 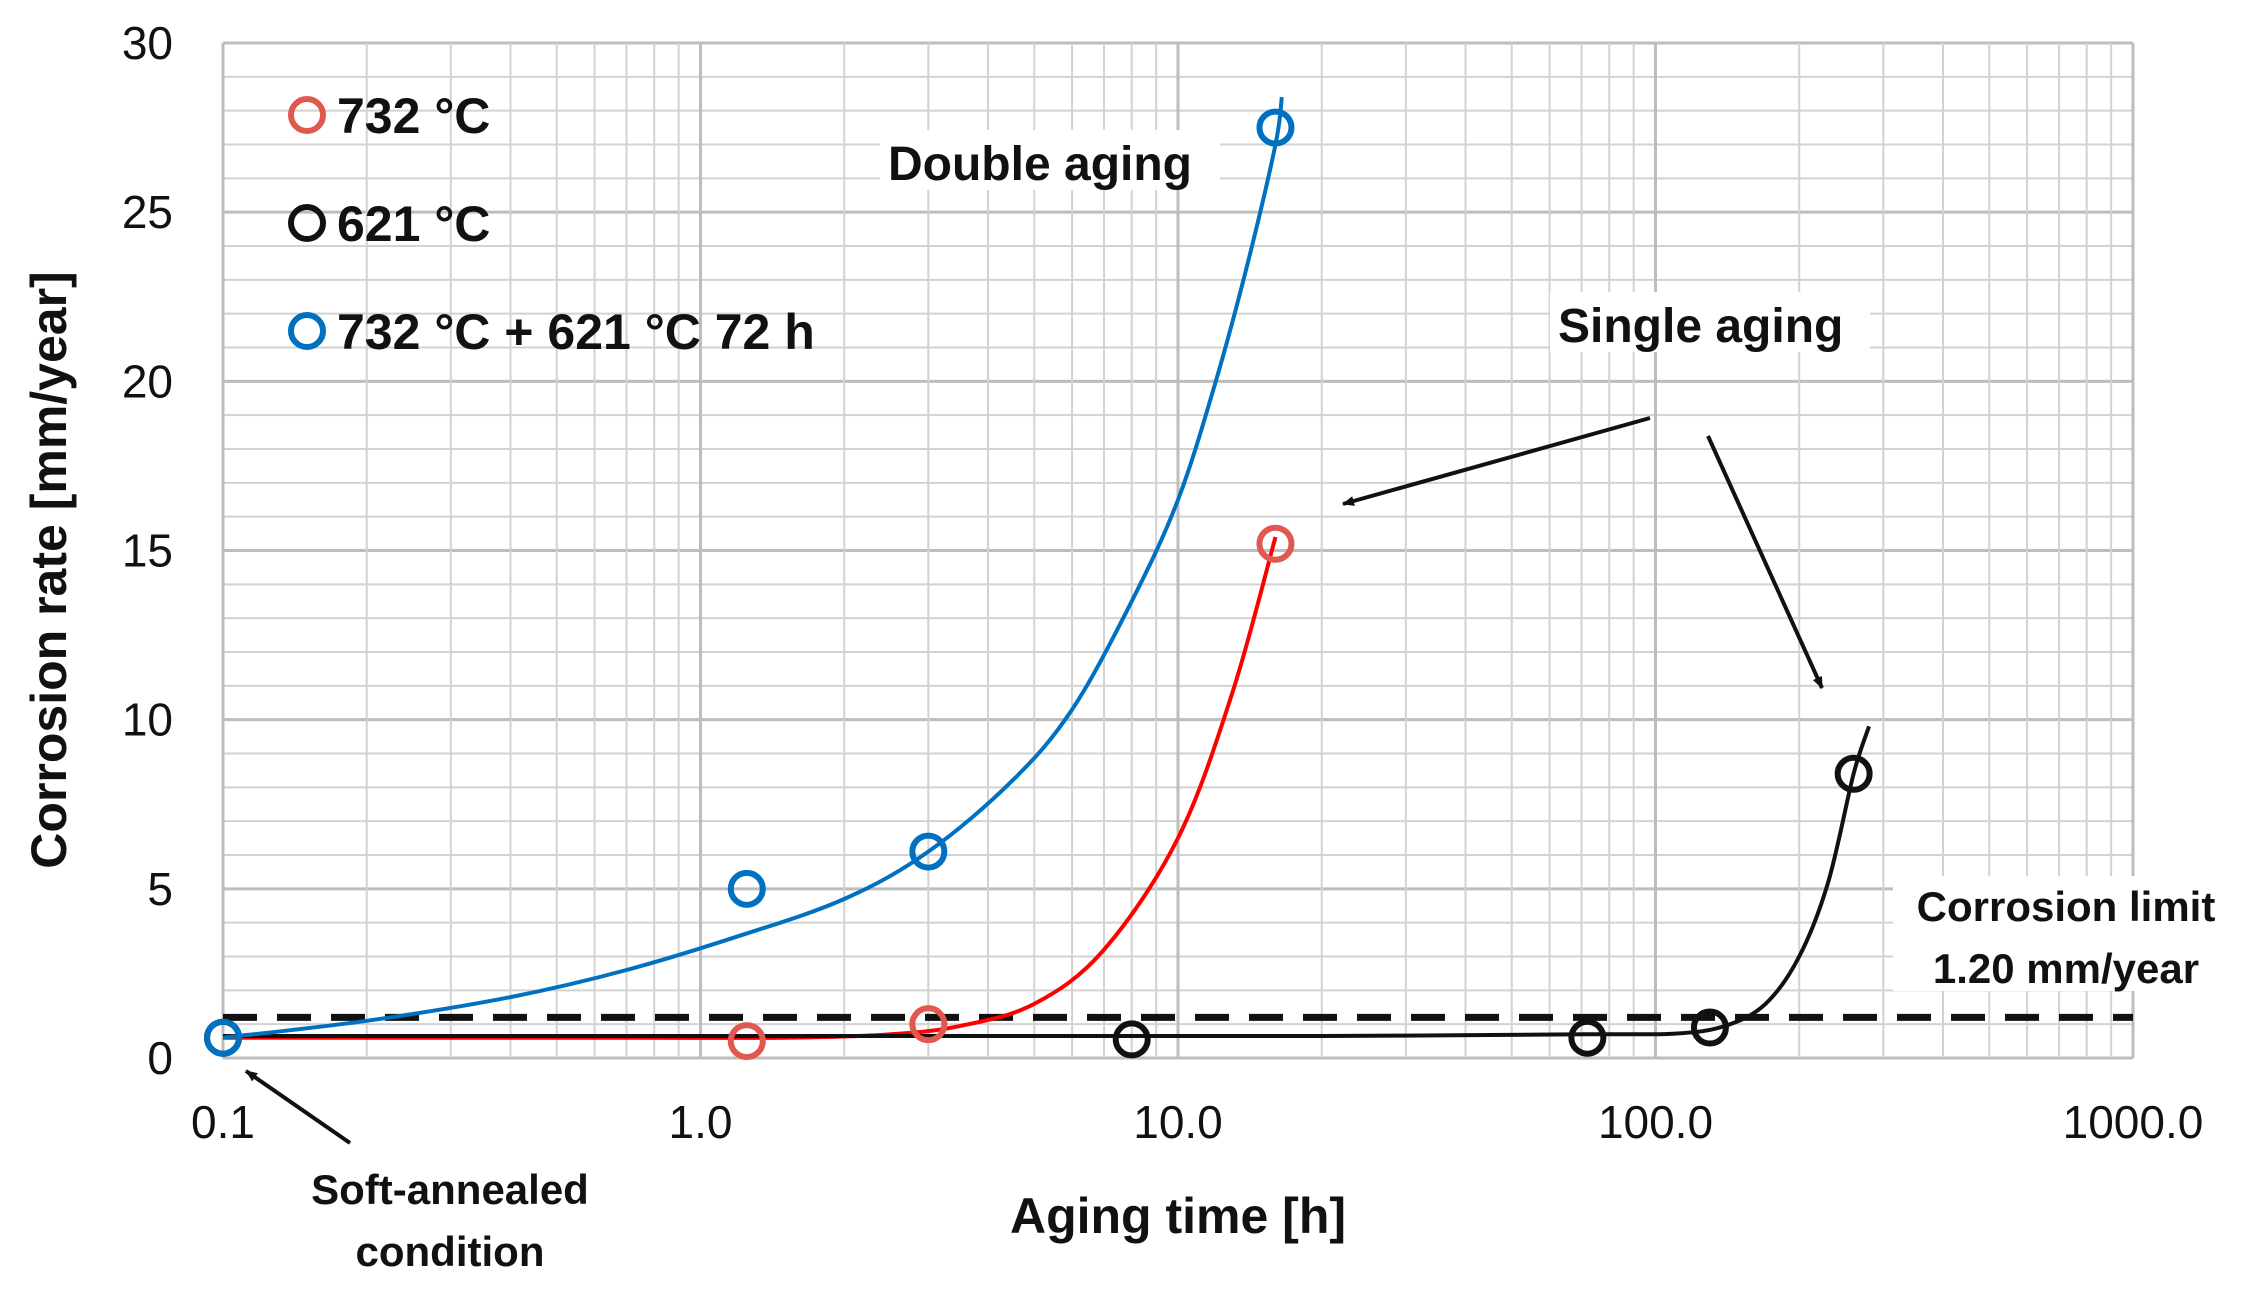 I want to click on legend: 732 °C 621 °C 732 °C + 621 °C 72 h, so click(x=551, y=224).